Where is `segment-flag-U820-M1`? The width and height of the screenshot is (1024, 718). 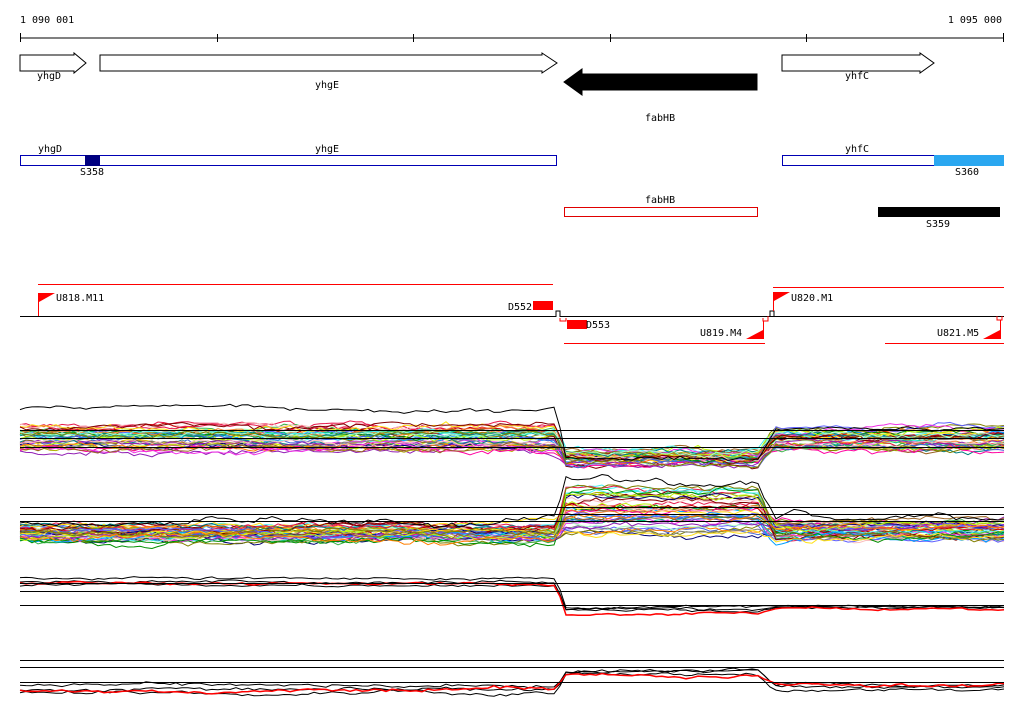 segment-flag-U820-M1 is located at coordinates (782, 296).